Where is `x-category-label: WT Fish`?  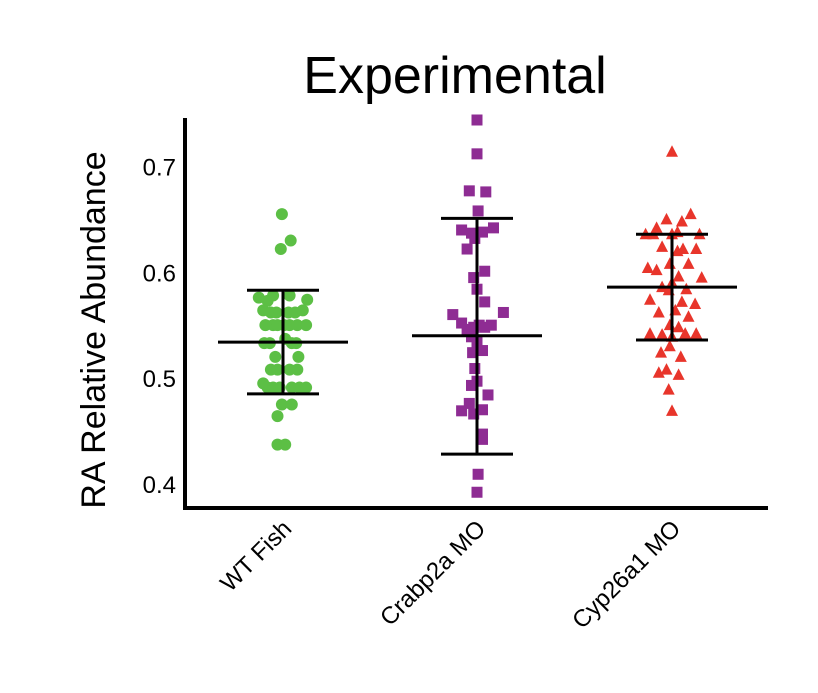
x-category-label: WT Fish is located at coordinates (256, 556).